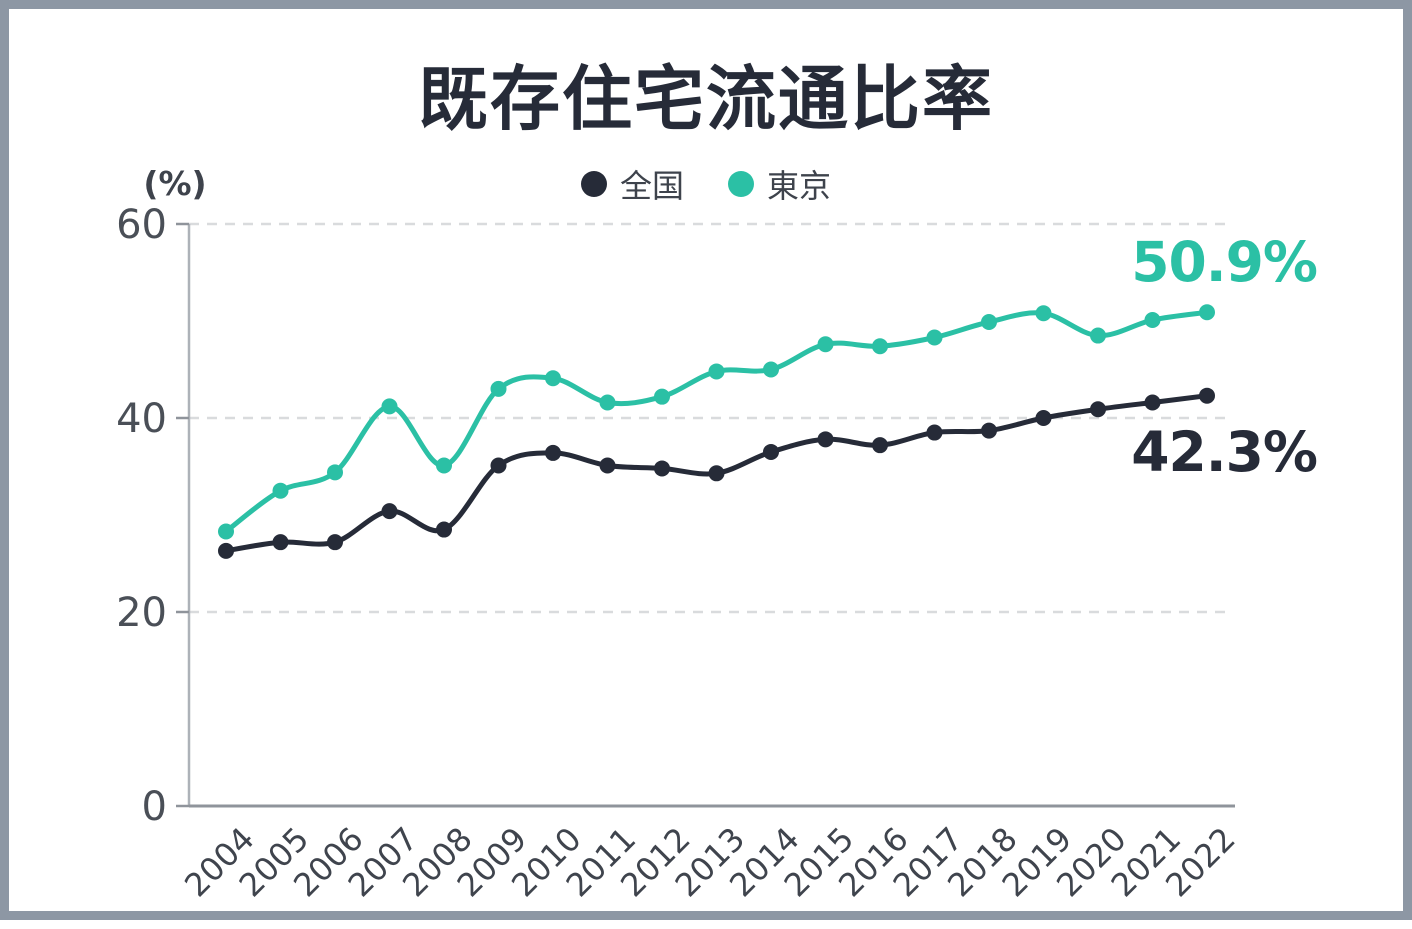 This screenshot has height=929, width=1412. Describe the element at coordinates (1207, 312) in the screenshot. I see `data-point-tokyo-2022` at that location.